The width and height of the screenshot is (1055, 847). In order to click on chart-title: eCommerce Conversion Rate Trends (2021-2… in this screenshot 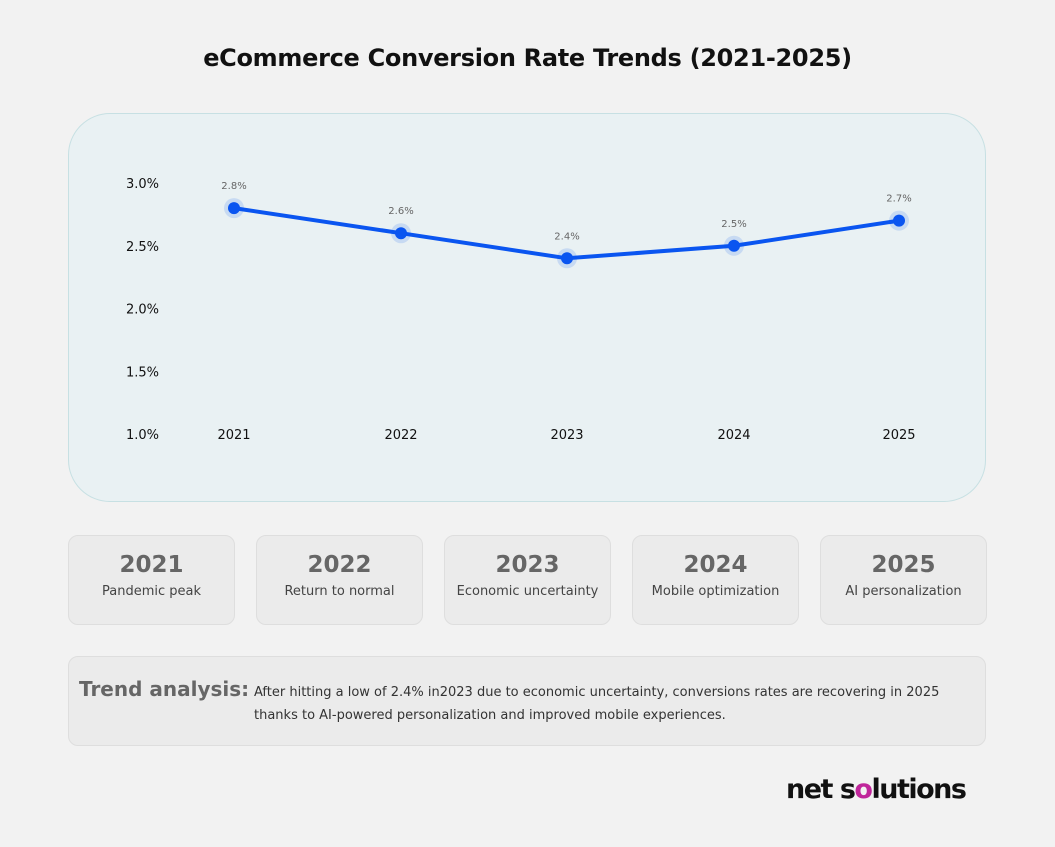, I will do `click(527, 58)`.